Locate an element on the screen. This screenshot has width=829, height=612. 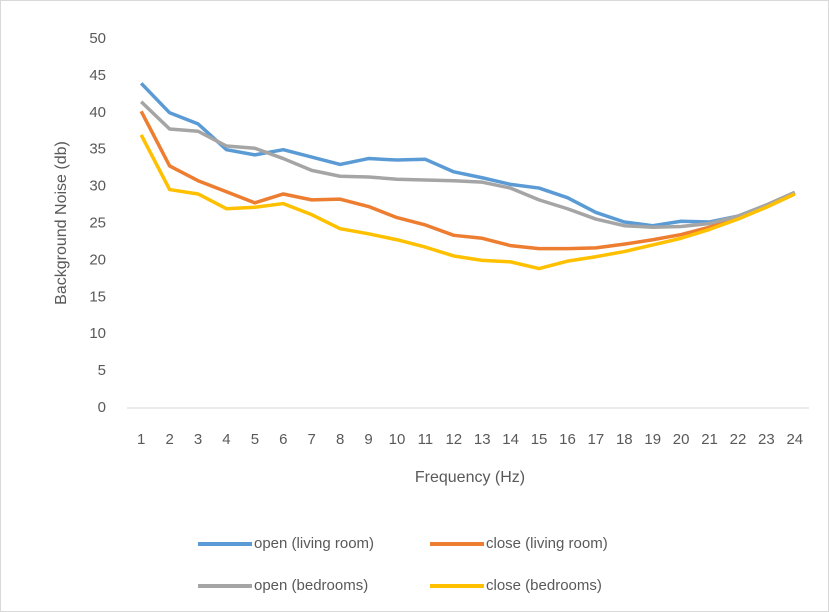
legend-label: close (living room) is located at coordinates (547, 543).